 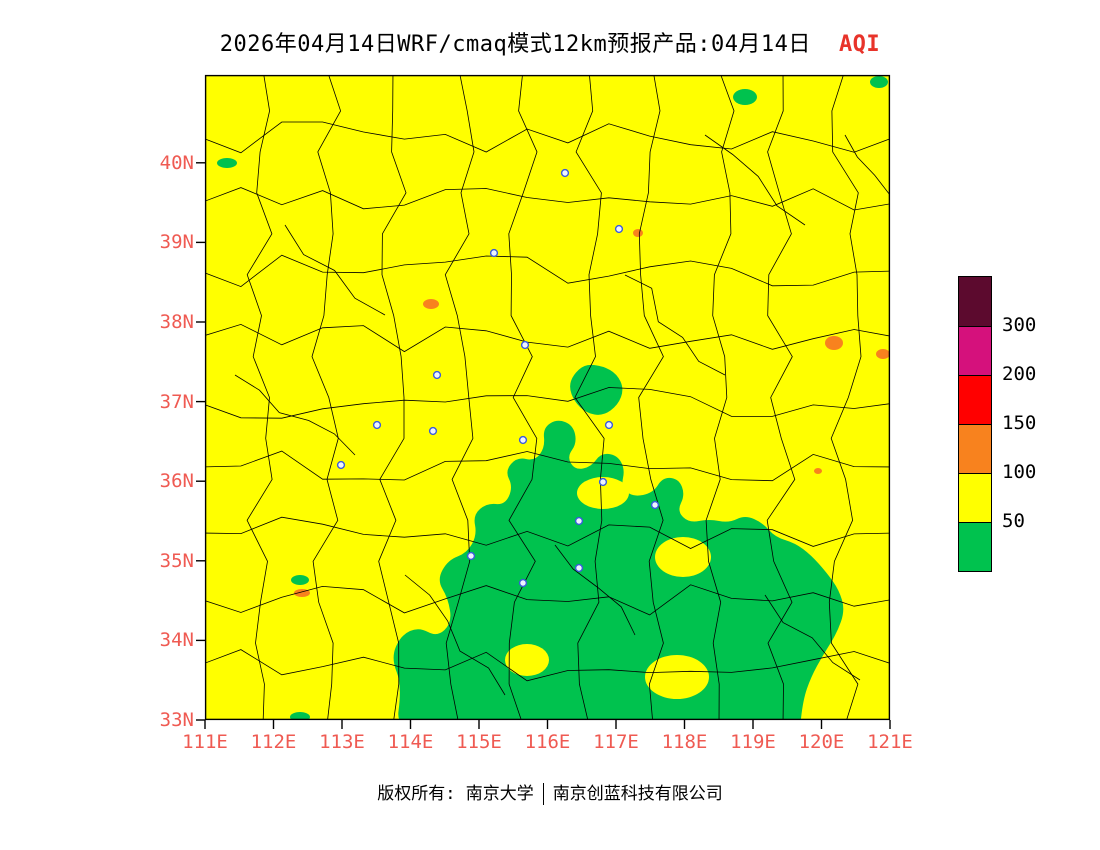 What do you see at coordinates (176, 640) in the screenshot?
I see `y-axis-label: 34N` at bounding box center [176, 640].